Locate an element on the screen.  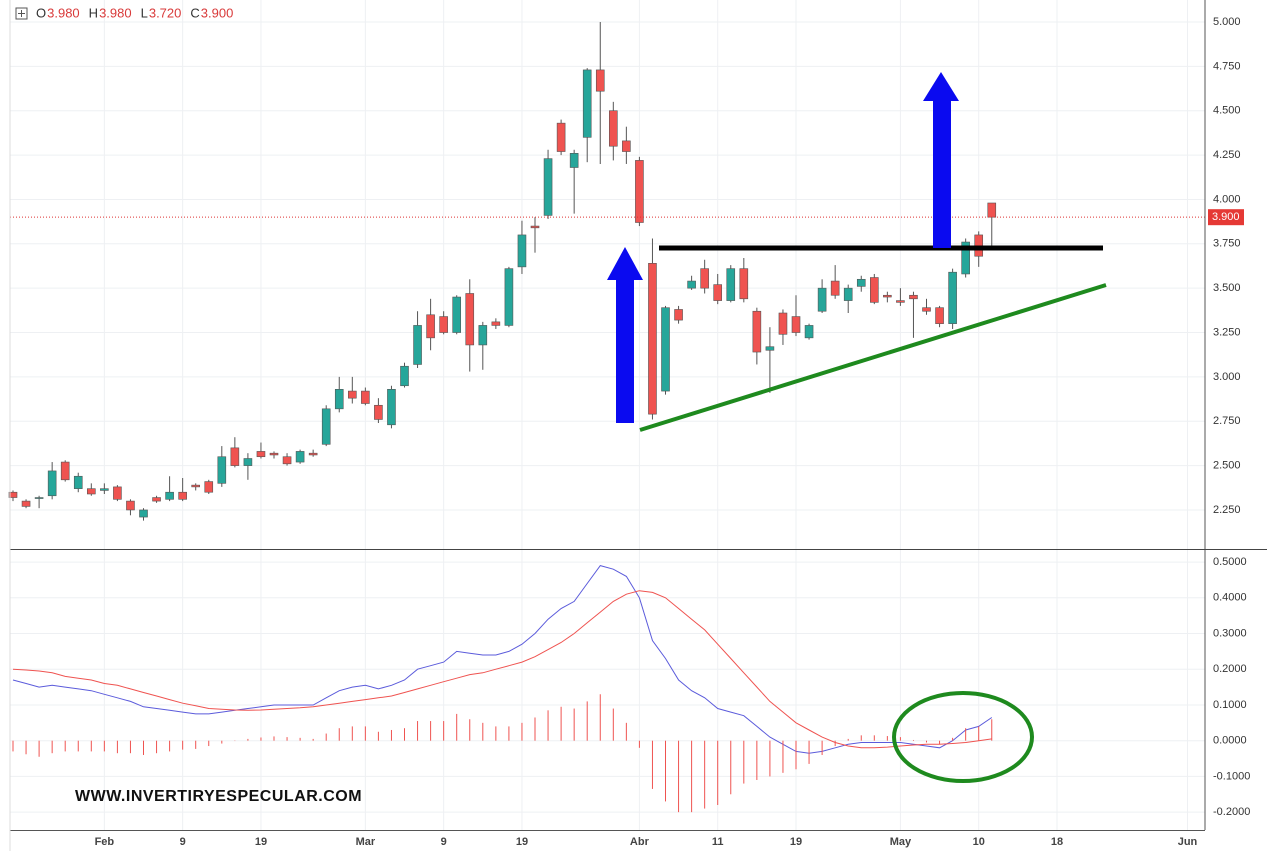
highlight-ellipse is located at coordinates (963, 737).